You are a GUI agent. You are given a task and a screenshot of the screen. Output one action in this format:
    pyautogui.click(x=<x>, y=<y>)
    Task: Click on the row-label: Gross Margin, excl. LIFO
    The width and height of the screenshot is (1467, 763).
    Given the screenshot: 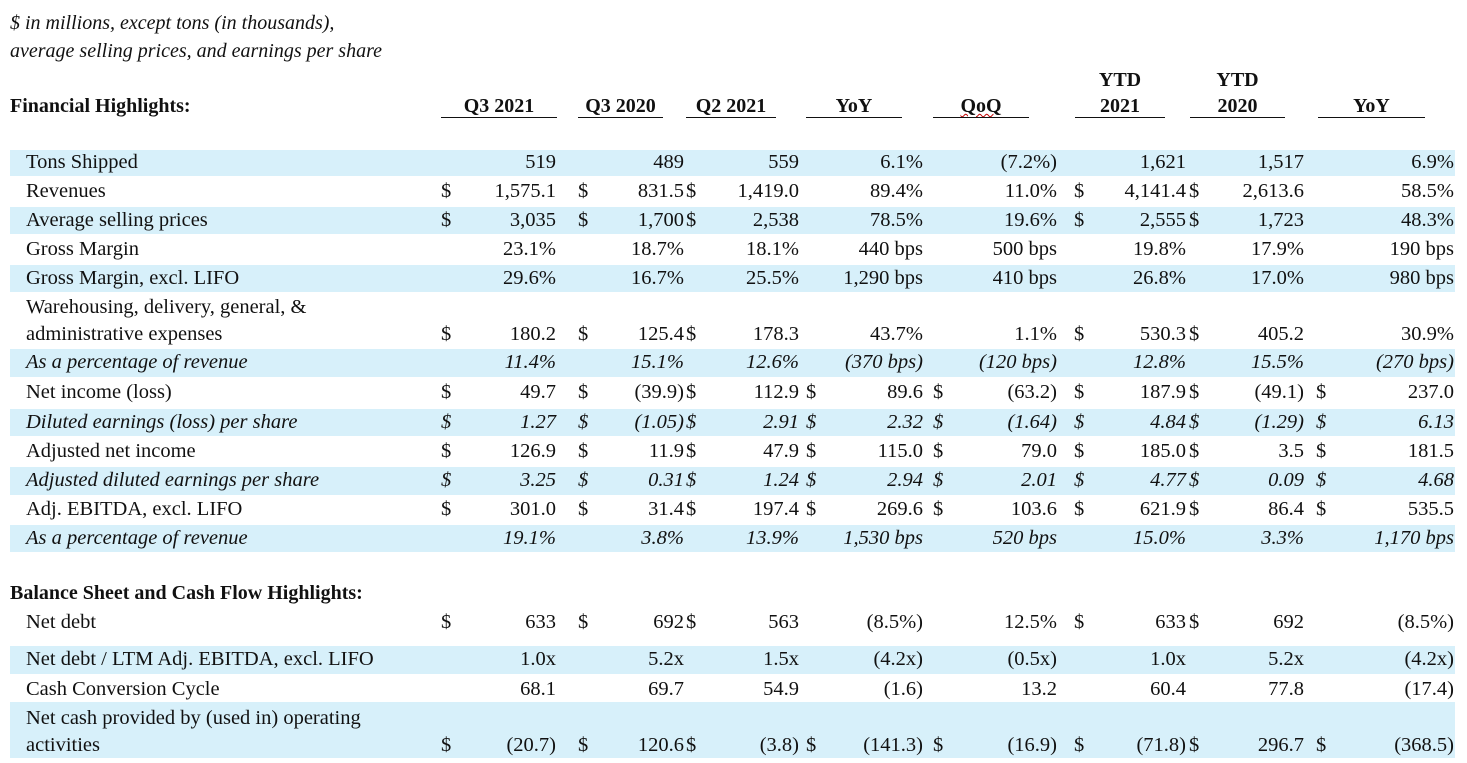 What is the action you would take?
    pyautogui.click(x=133, y=278)
    